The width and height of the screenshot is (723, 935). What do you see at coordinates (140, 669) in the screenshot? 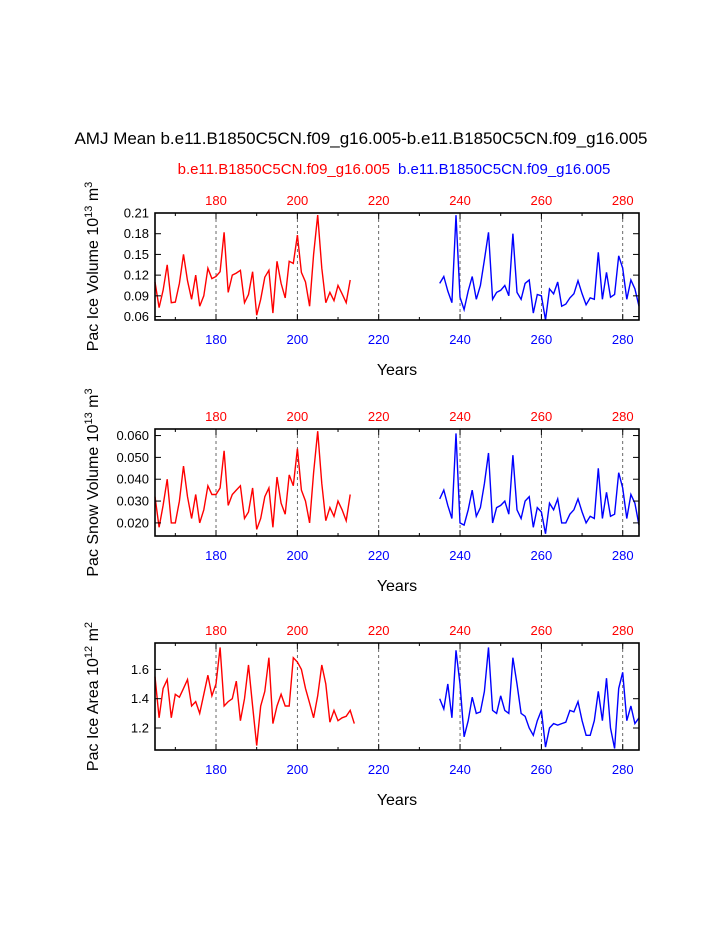
I see `y-tick-label: 1.6` at bounding box center [140, 669].